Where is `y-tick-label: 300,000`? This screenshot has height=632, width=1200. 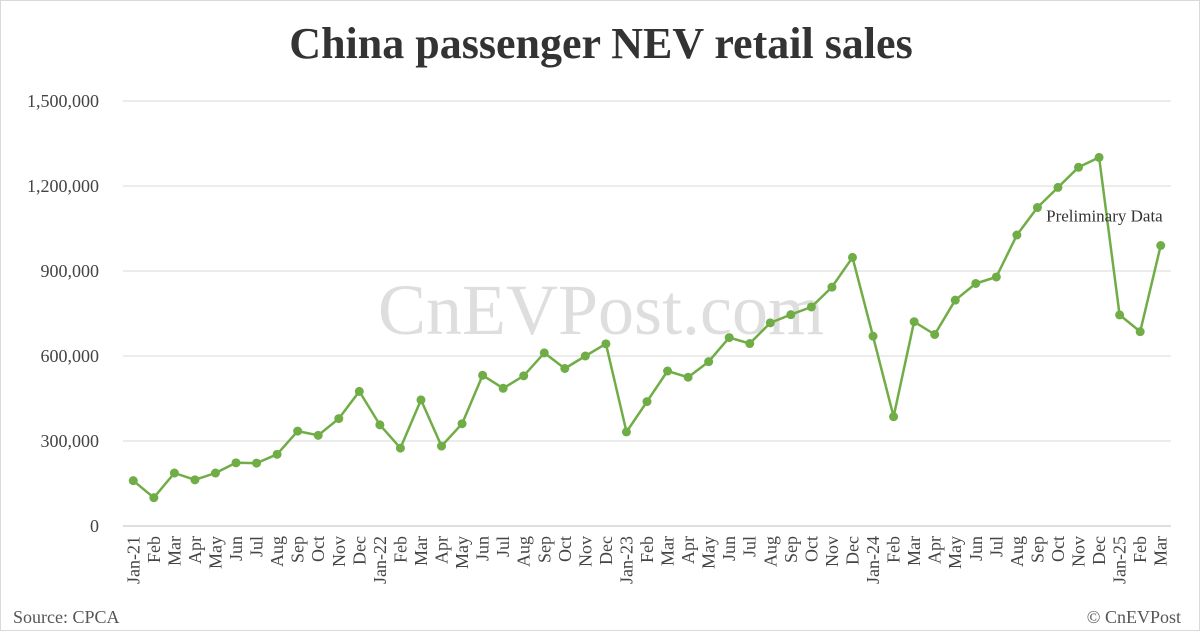 y-tick-label: 300,000 is located at coordinates (70, 441).